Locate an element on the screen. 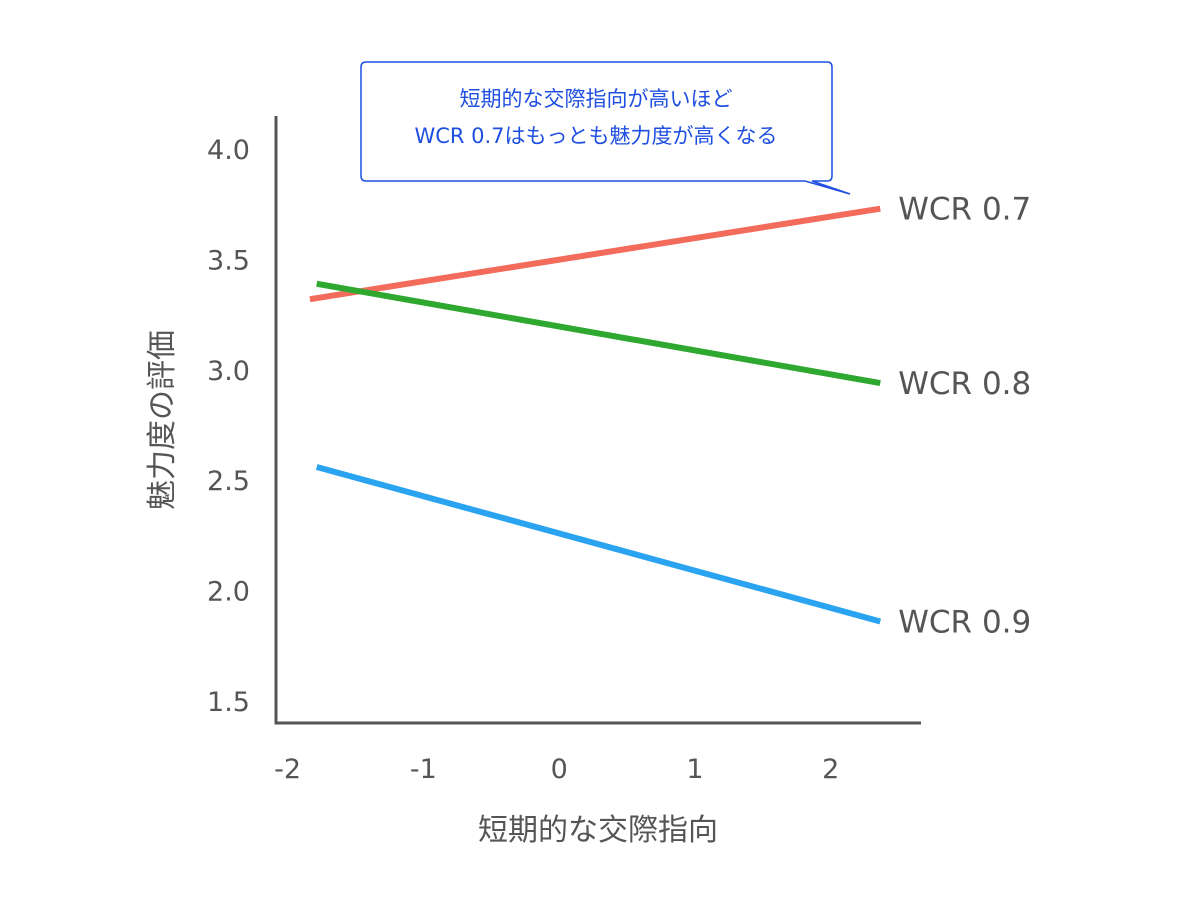 The image size is (1200, 897). y-tick-label: 2.0 is located at coordinates (228, 592).